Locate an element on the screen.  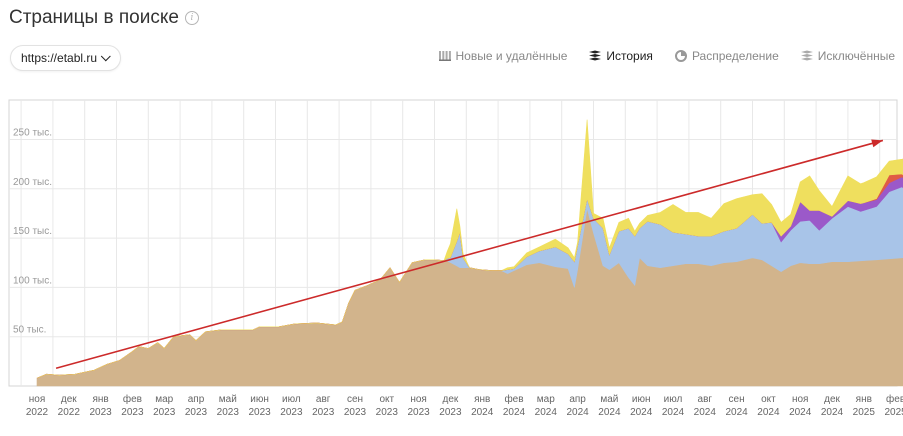
info-icon: i is located at coordinates (191, 18).